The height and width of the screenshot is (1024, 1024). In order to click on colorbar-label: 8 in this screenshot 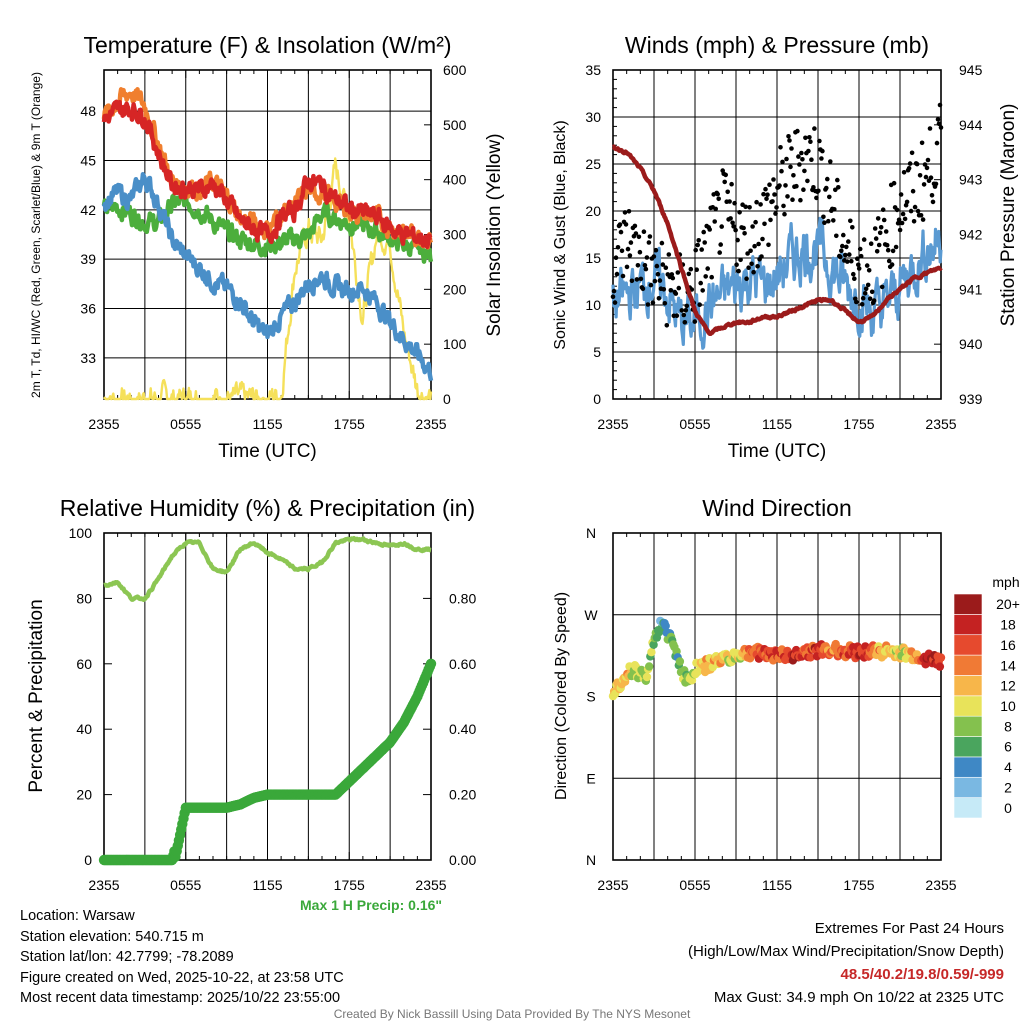, I will do `click(1008, 726)`.